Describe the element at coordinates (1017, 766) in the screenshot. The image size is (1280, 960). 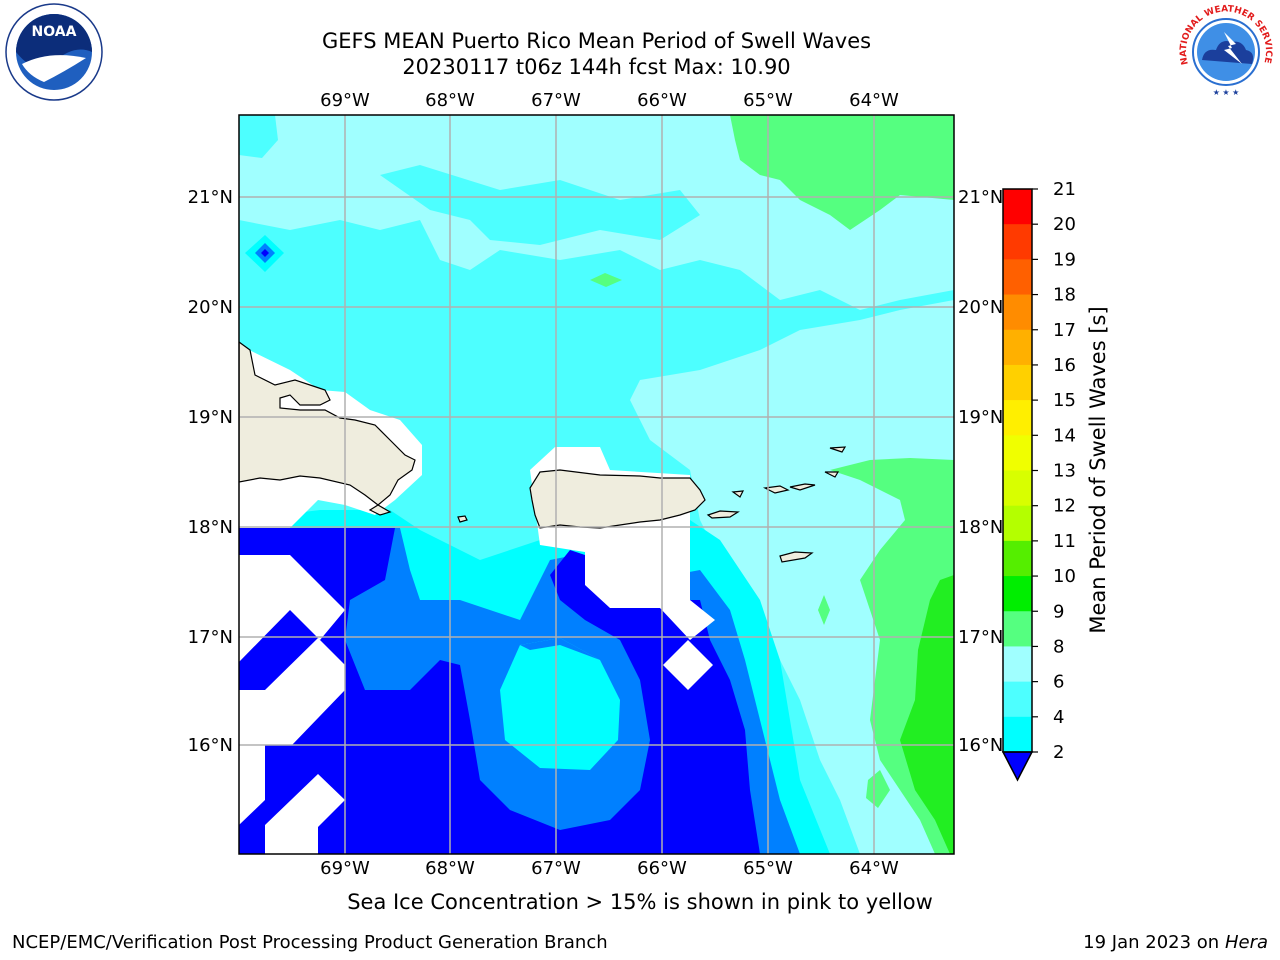
I see `colorbar-under-triangle` at that location.